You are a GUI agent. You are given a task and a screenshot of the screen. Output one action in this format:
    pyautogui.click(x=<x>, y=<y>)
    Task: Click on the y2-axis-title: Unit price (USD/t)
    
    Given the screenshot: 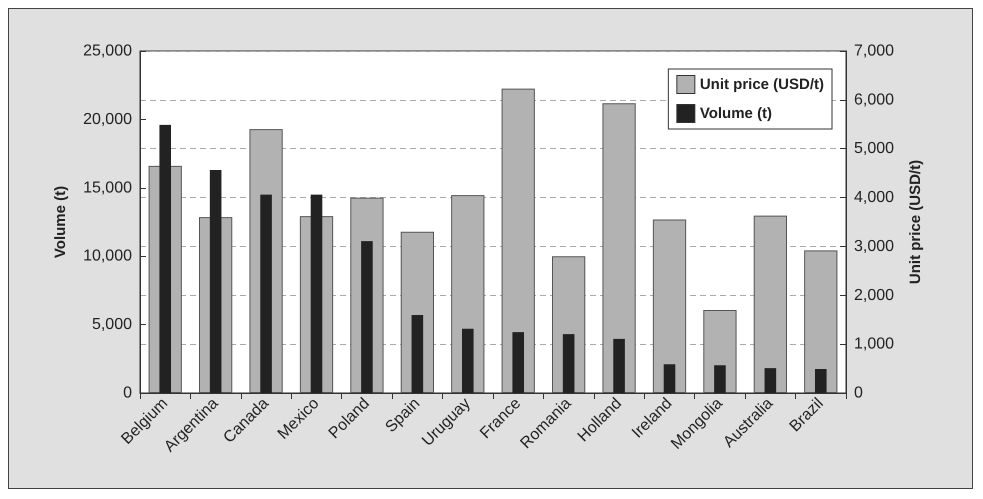 What is the action you would take?
    pyautogui.click(x=915, y=222)
    